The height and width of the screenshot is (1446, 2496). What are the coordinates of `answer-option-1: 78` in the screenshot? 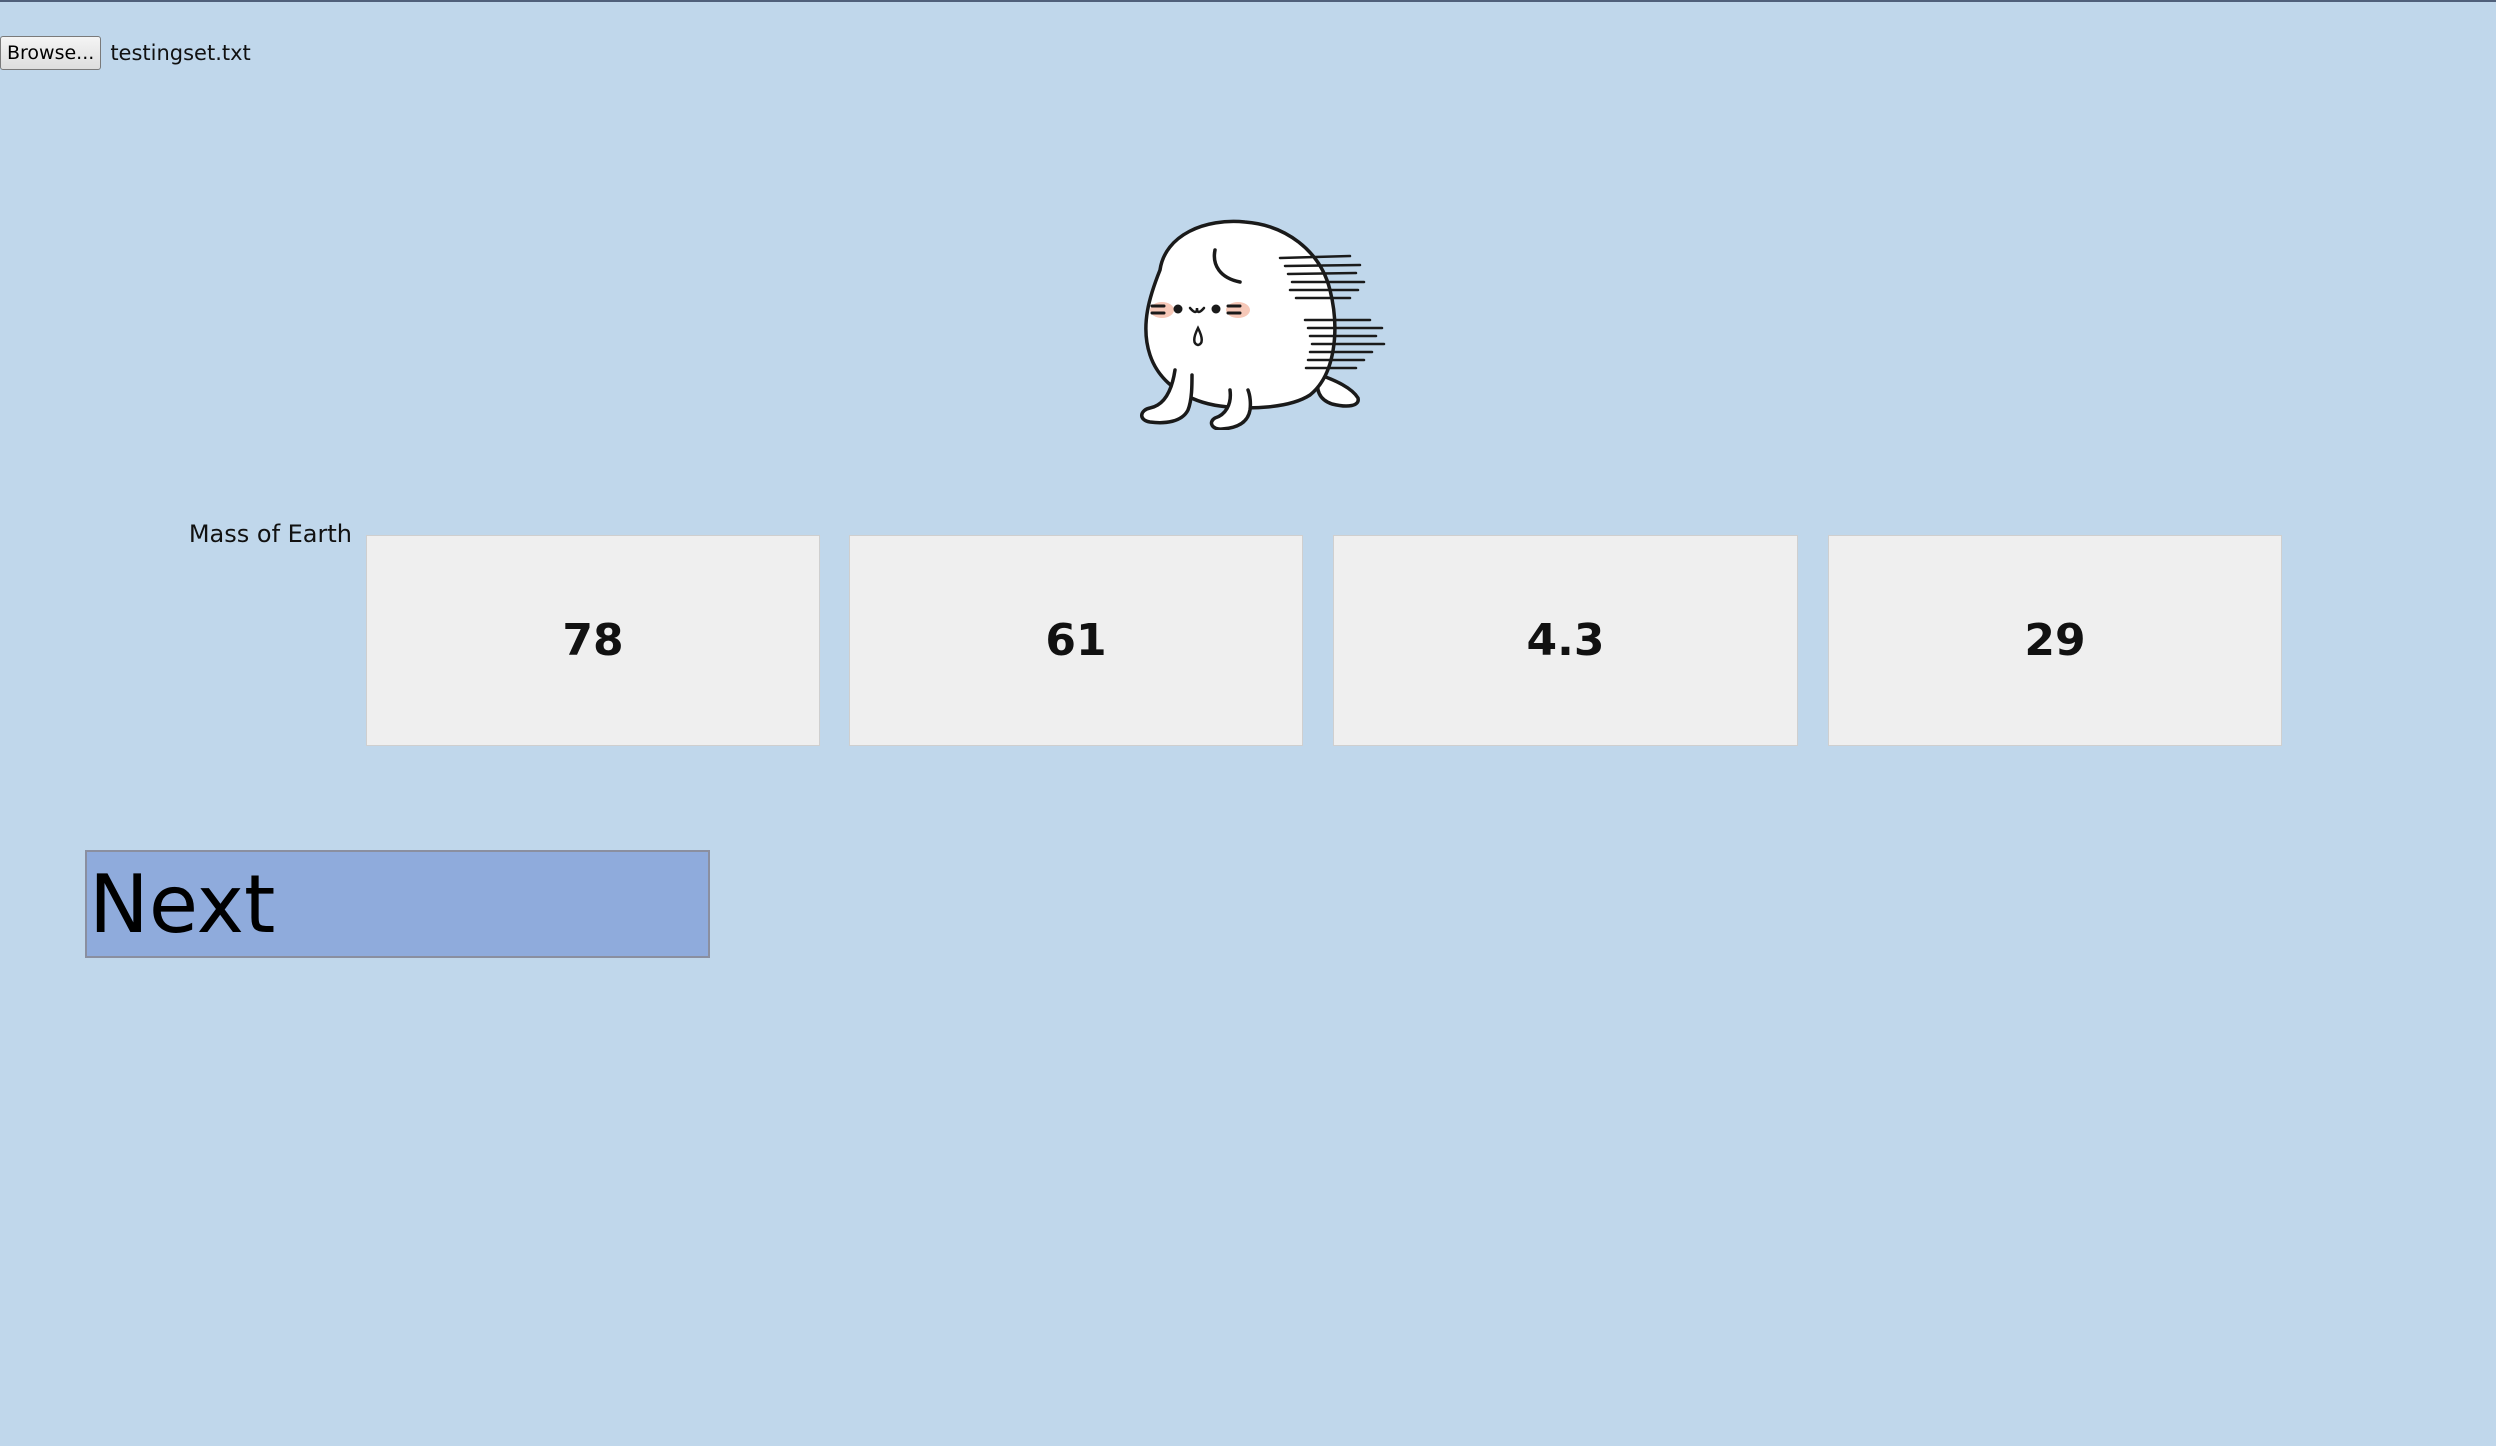 It's located at (593, 640).